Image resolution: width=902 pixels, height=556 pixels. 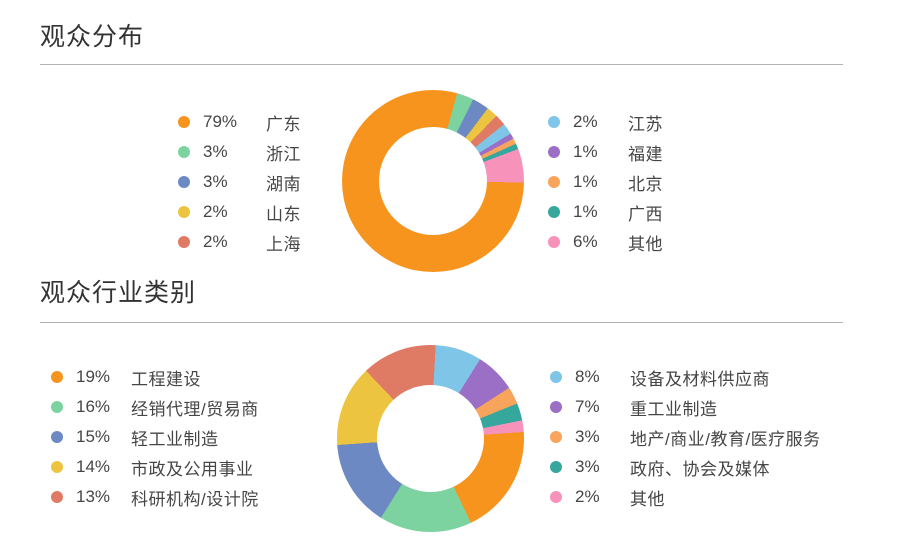 What do you see at coordinates (645, 154) in the screenshot?
I see `legend-label: 福建` at bounding box center [645, 154].